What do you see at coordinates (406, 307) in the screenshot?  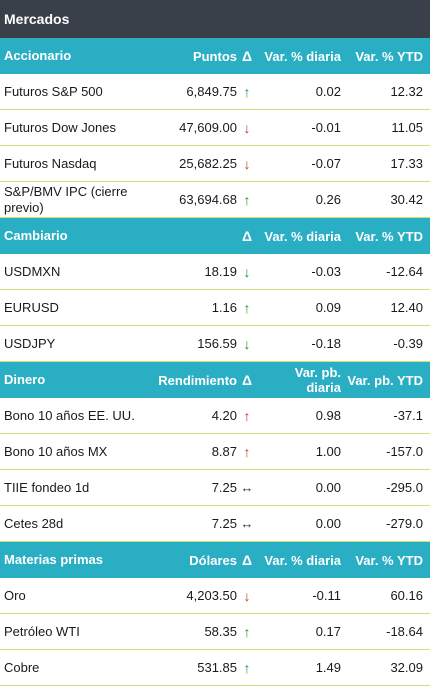 I see `ytd-change: 12.40` at bounding box center [406, 307].